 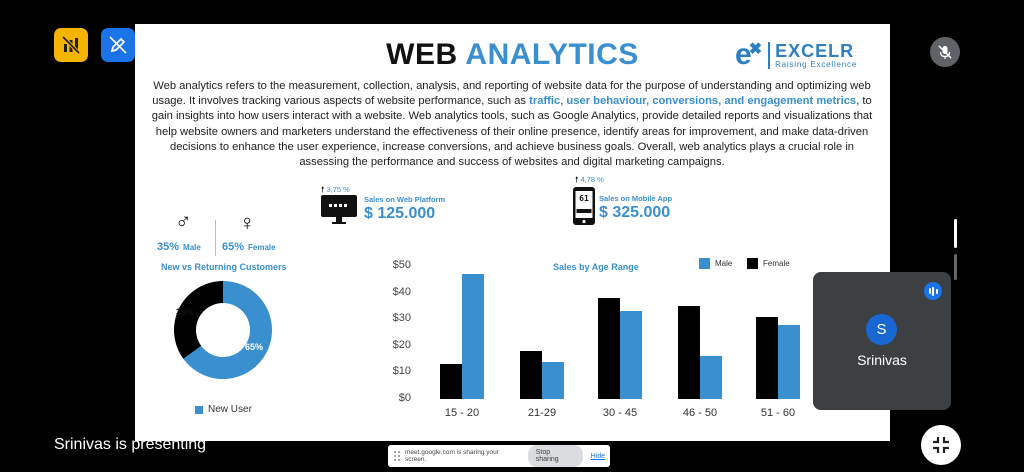 What do you see at coordinates (545, 101) in the screenshot?
I see `para-highlight-1: traffic` at bounding box center [545, 101].